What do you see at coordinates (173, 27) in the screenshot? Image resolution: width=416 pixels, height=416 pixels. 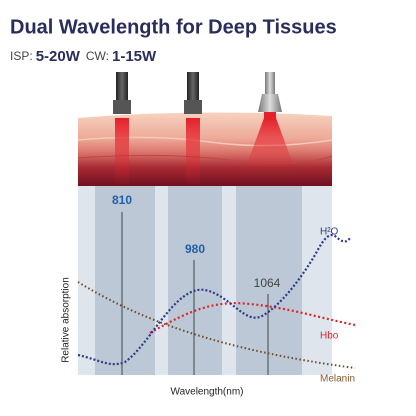 I see `title: Dual Wavelength for Deep Tissues` at bounding box center [173, 27].